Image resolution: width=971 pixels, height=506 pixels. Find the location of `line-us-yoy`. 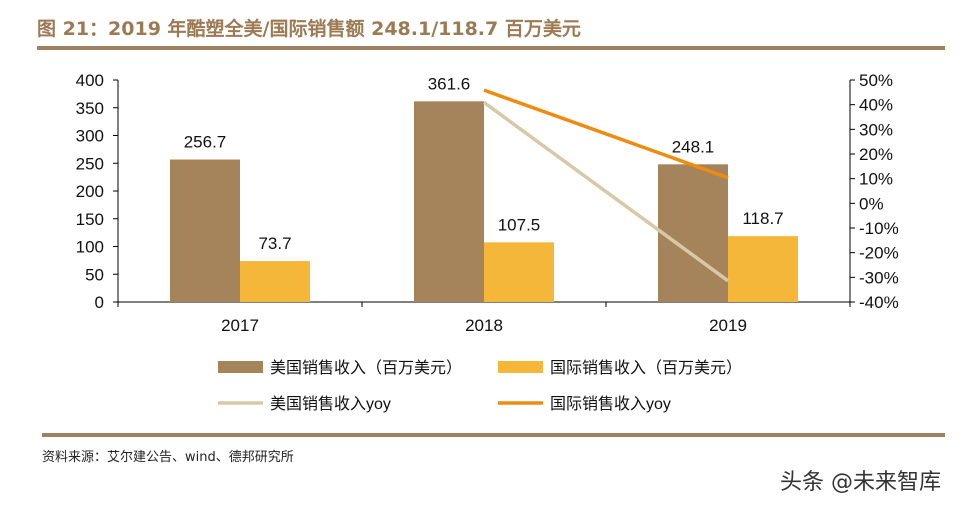

line-us-yoy is located at coordinates (606, 192).